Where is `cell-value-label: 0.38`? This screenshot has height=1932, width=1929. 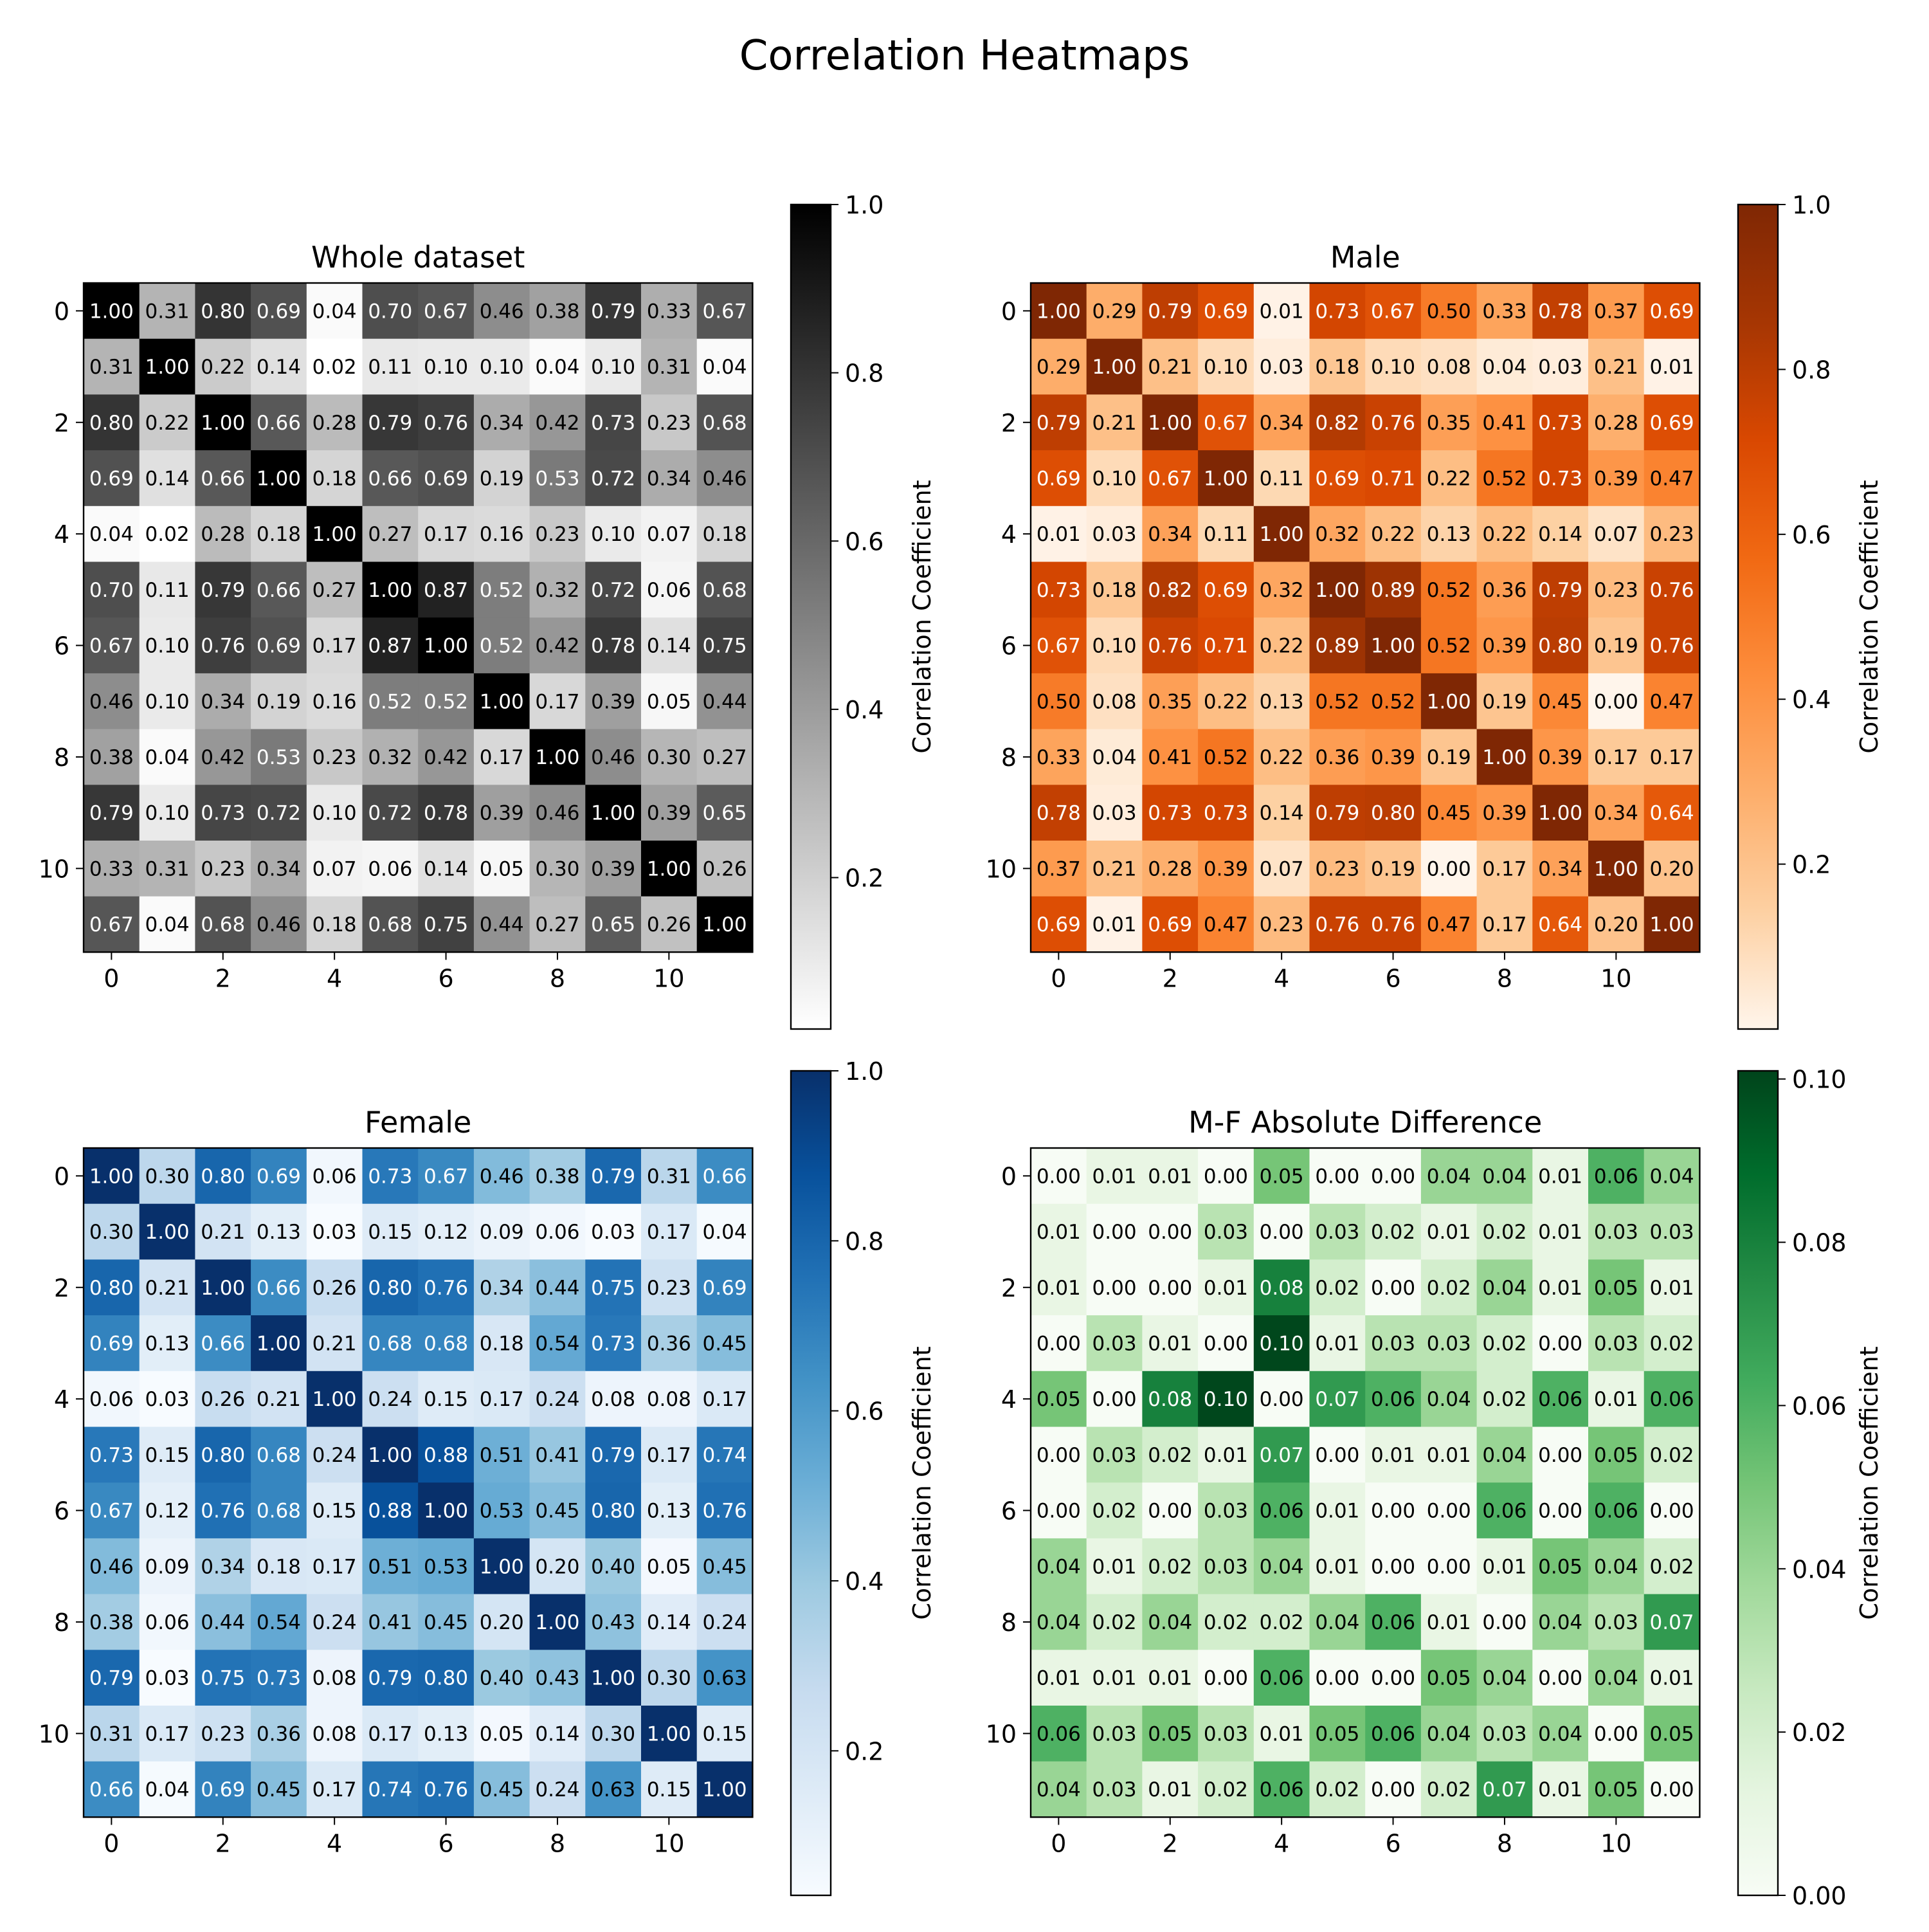
cell-value-label: 0.38 is located at coordinates (557, 311).